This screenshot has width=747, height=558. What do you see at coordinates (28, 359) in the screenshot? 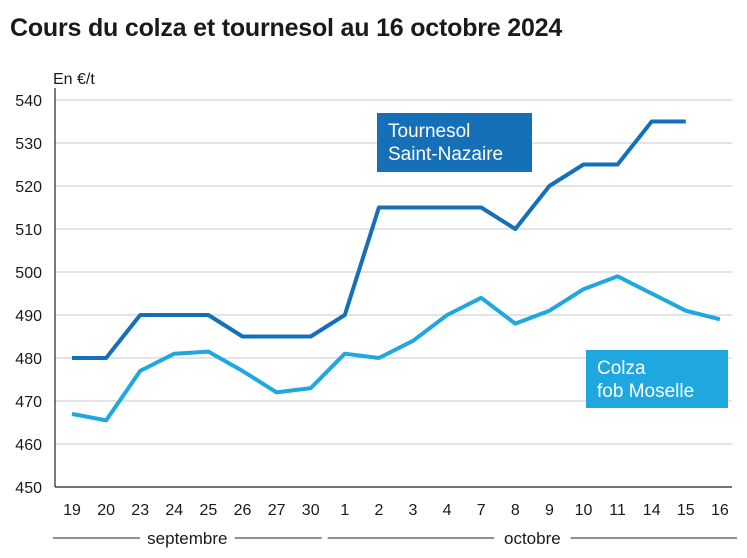
I see `y-tick-label: 480` at bounding box center [28, 359].